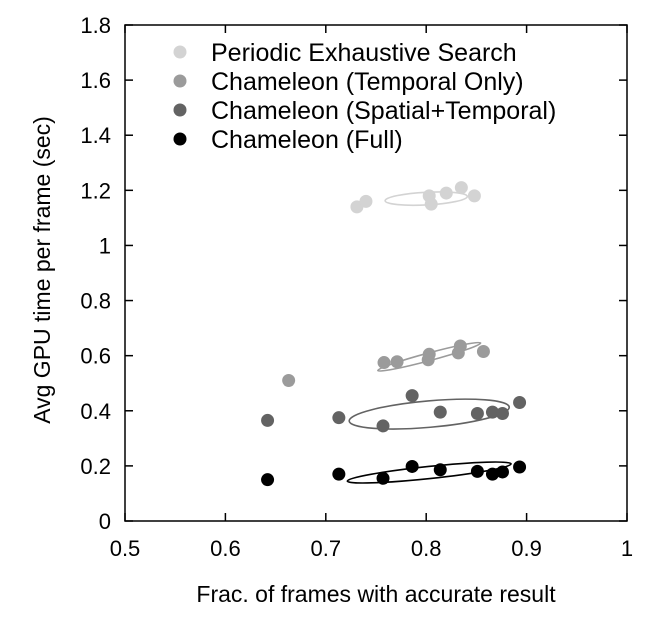 The height and width of the screenshot is (631, 656). I want to click on y-tick-label: 0.2, so click(95, 466).